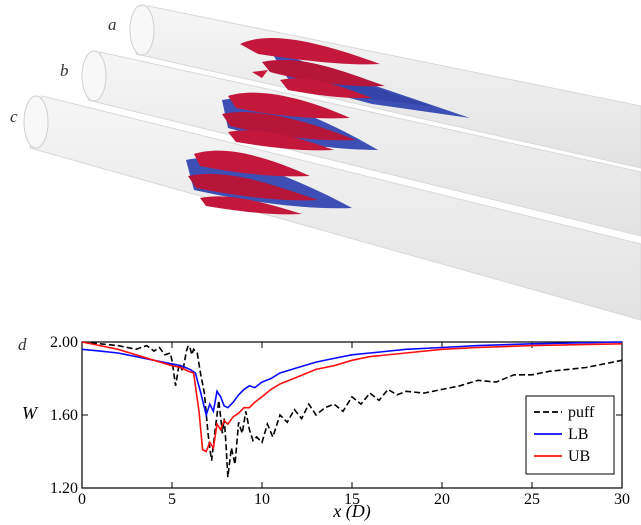  Describe the element at coordinates (112, 24) in the screenshot. I see `panel-label-a: a` at that location.